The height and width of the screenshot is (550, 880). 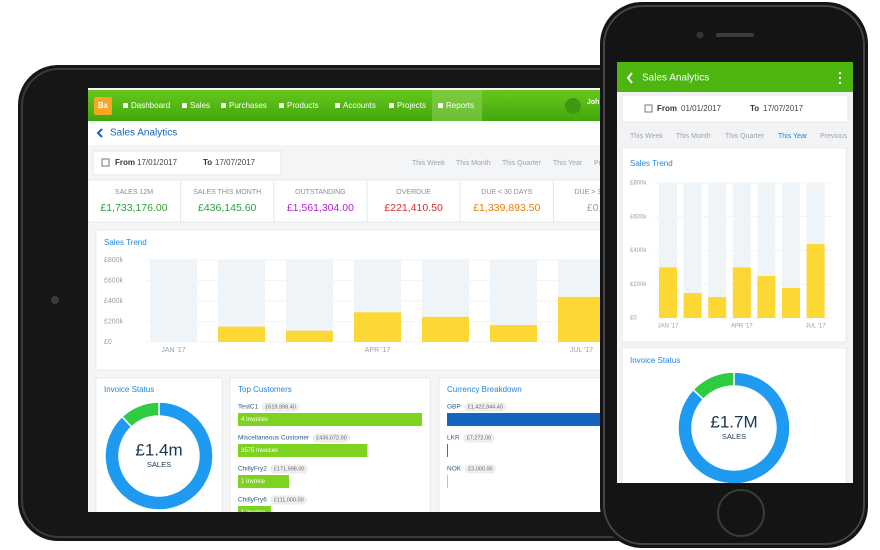 What do you see at coordinates (573, 106) in the screenshot?
I see `user-icon` at bounding box center [573, 106].